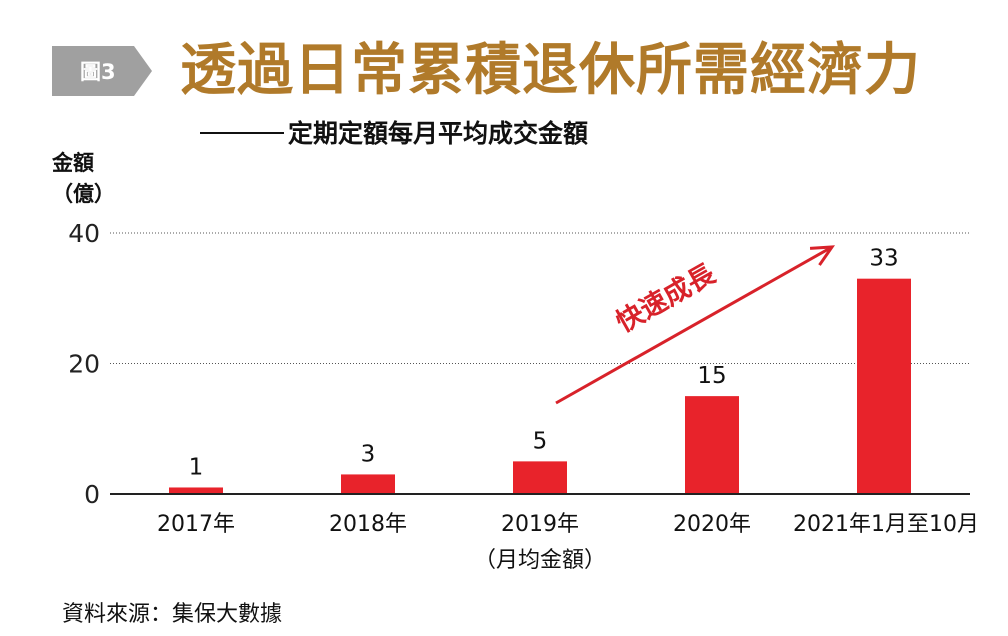 The image size is (1008, 636). I want to click on bar-value-label: 5, so click(540, 441).